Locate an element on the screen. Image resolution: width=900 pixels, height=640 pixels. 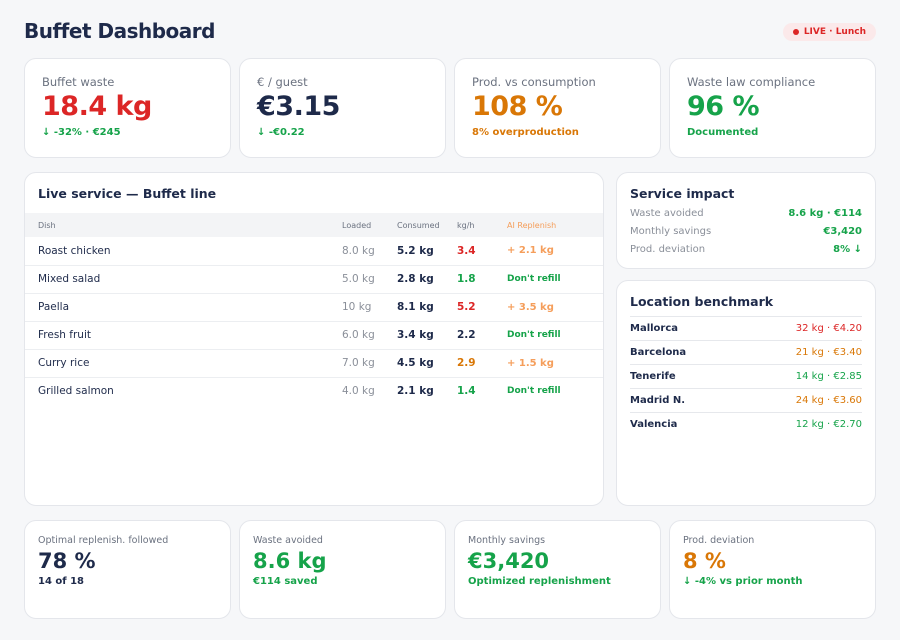
loaded: 10 kg is located at coordinates (369, 307).